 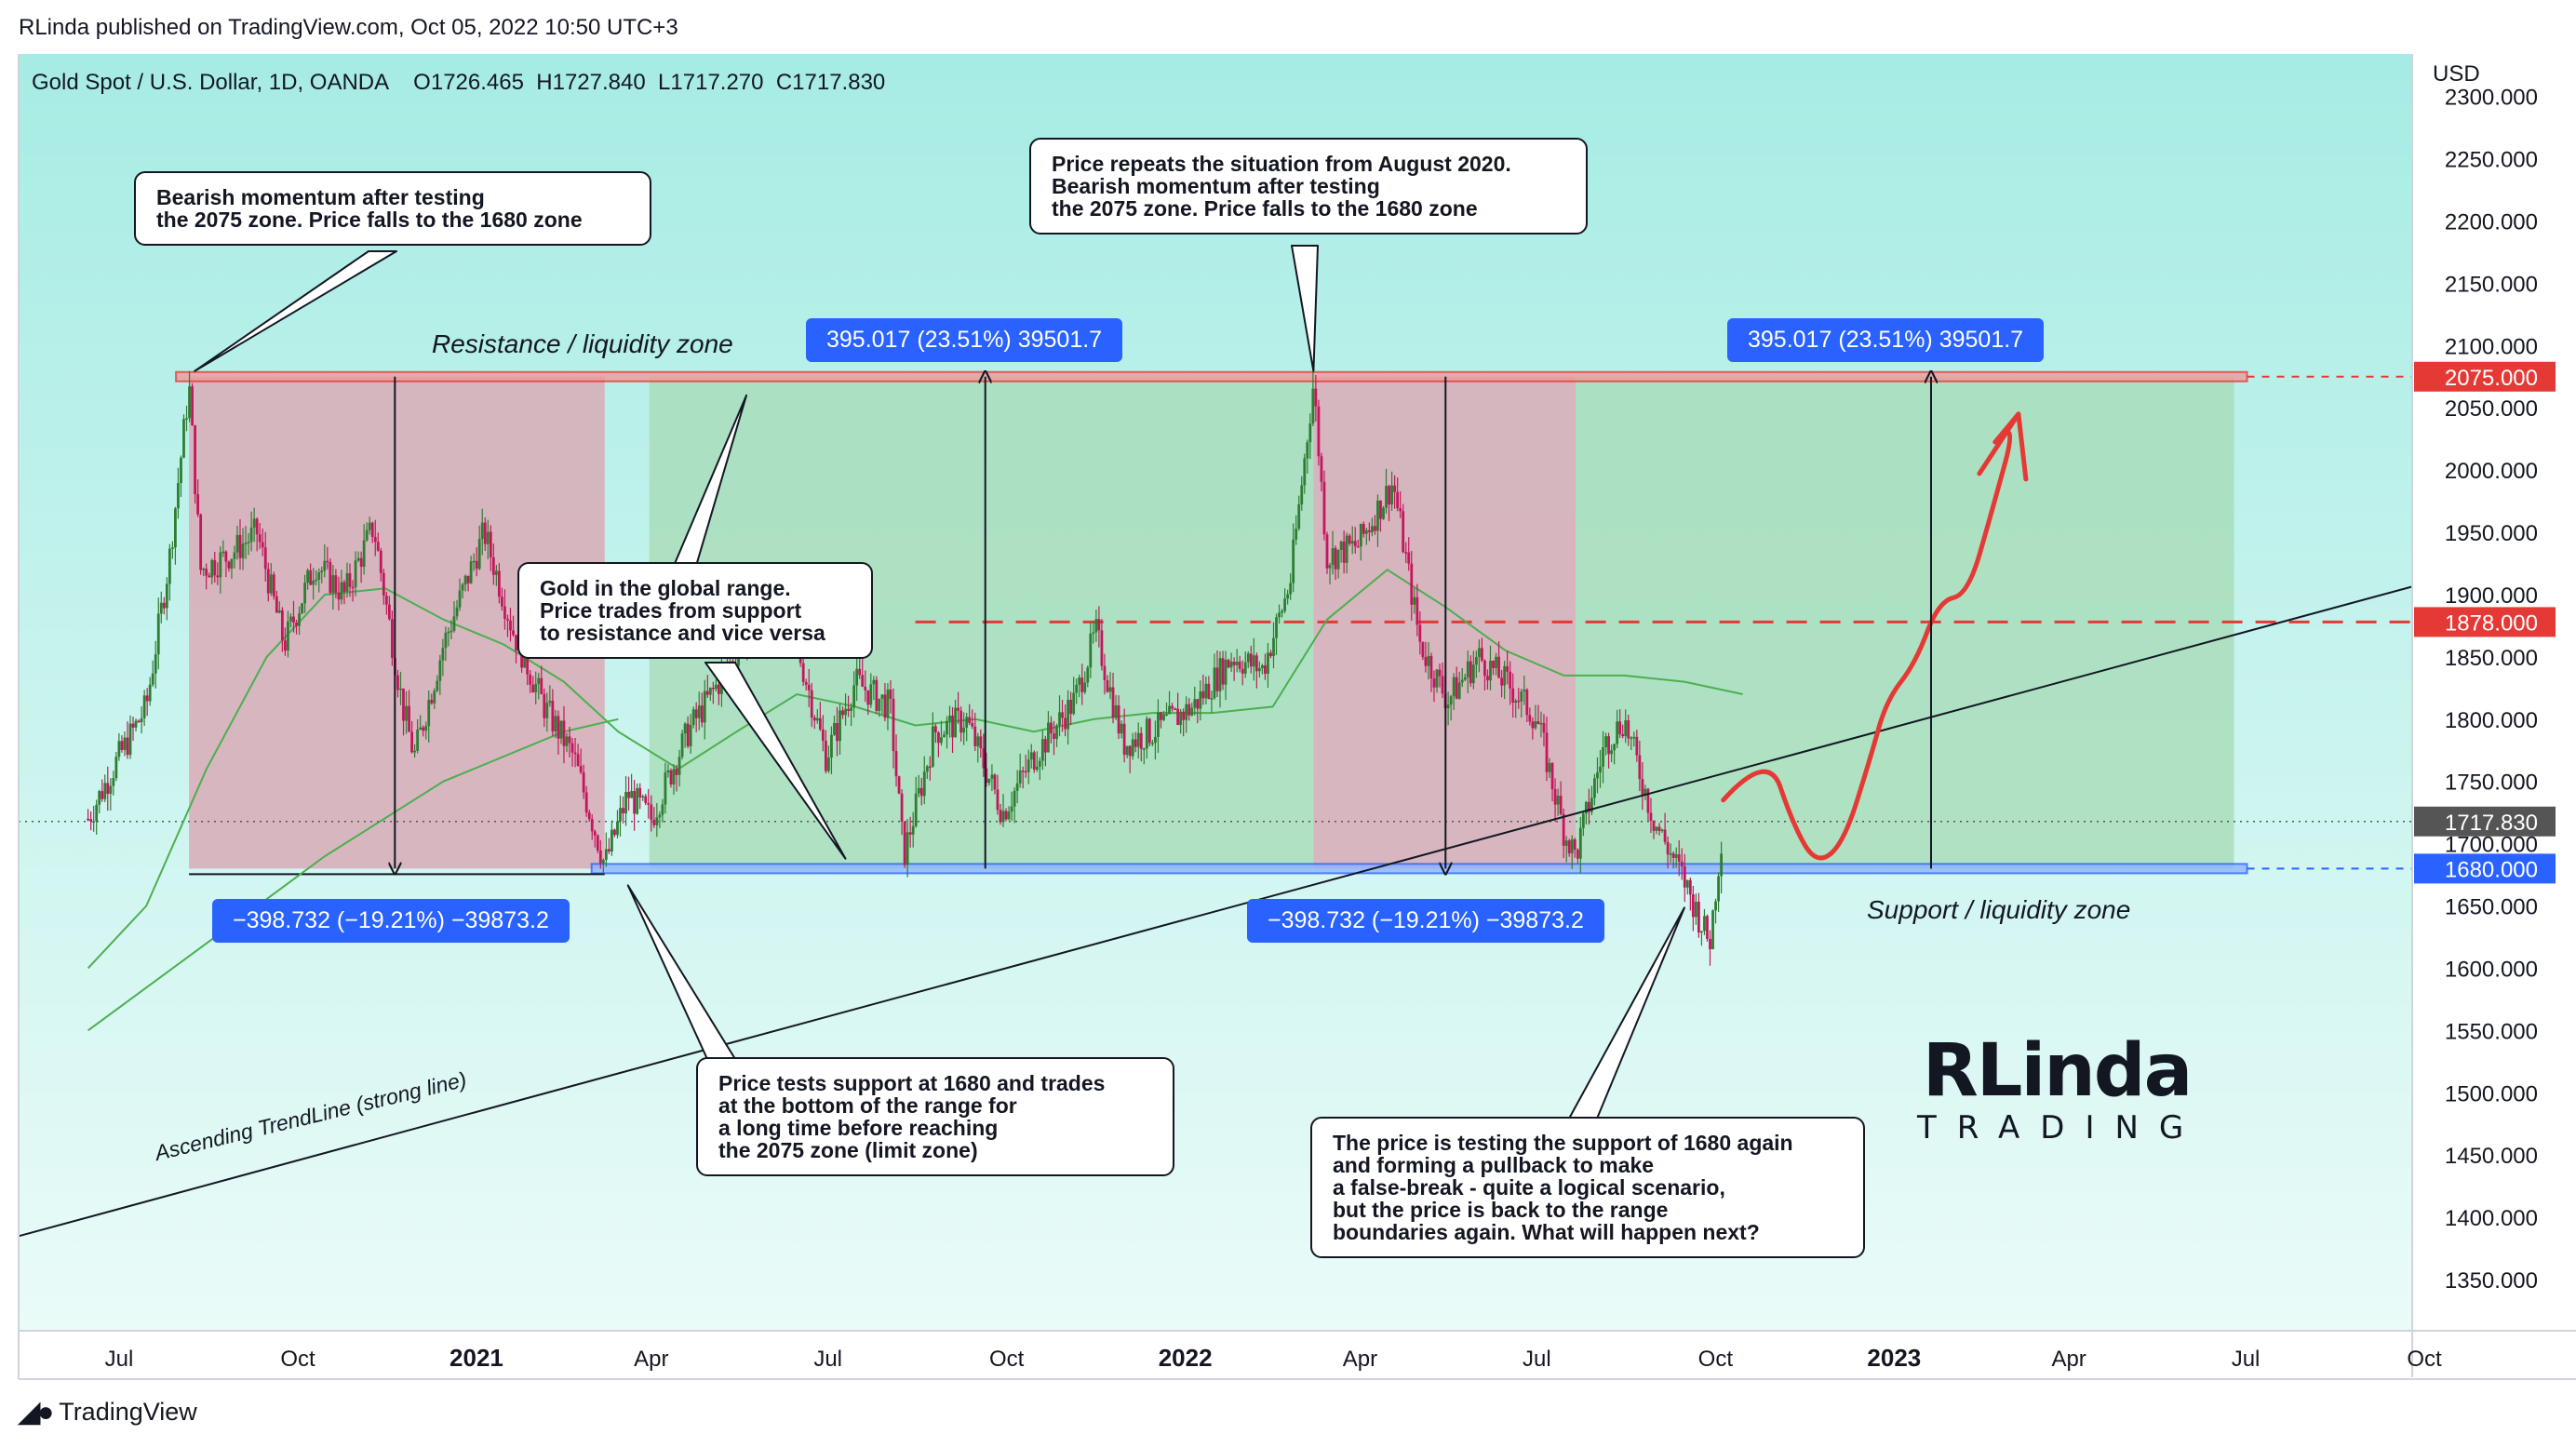 I want to click on symbol-title: Gold Spot / U.S. Dollar, 1D, OANDA, so click(x=210, y=82).